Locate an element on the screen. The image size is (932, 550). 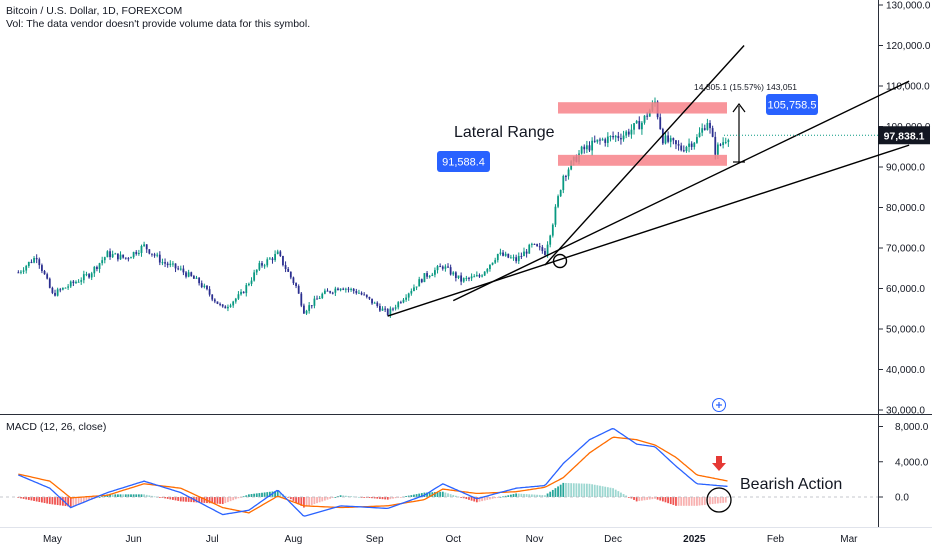
bearish-action-label: Bearish Action is located at coordinates (791, 484).